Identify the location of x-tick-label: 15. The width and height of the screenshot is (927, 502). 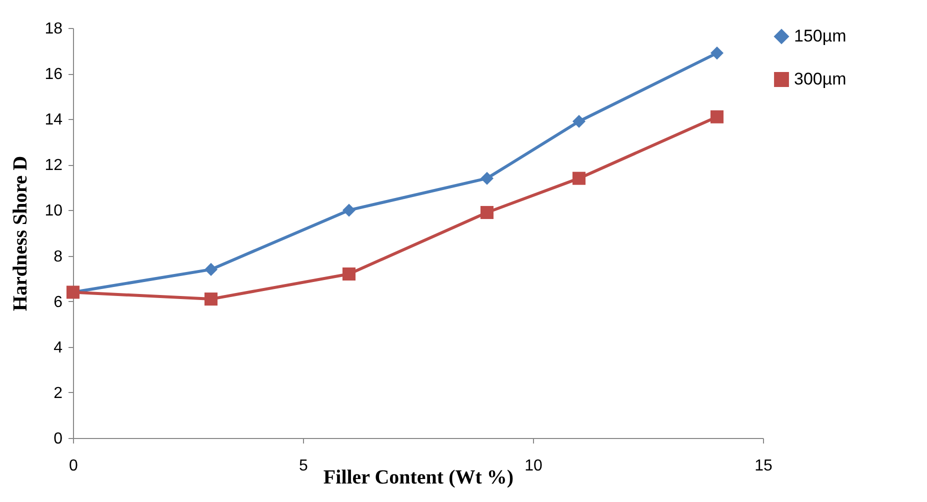
(763, 466).